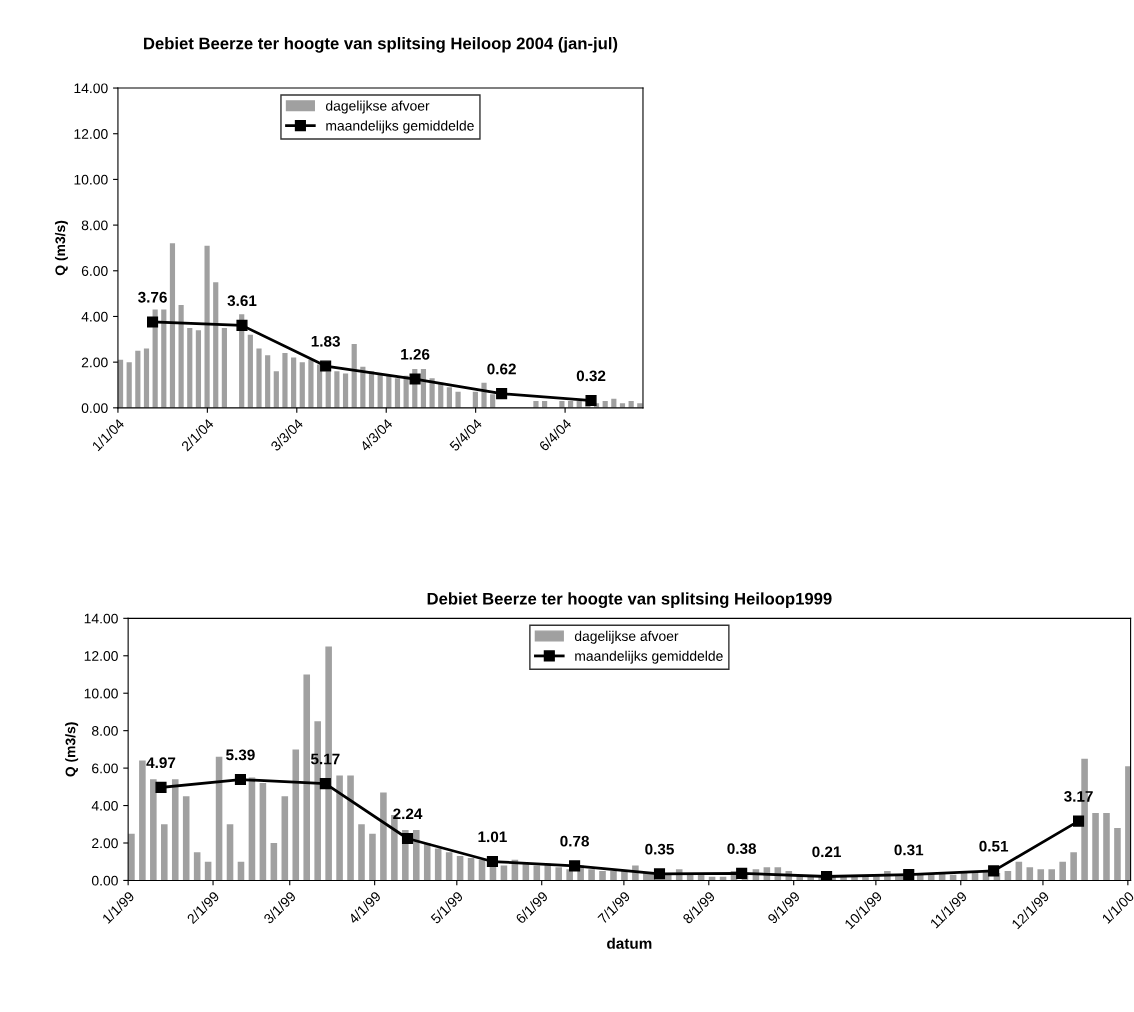 This screenshot has height=1012, width=1134. I want to click on chart-title: Debiet Beerze ter hoogte van splitsing Heiloop1999, so click(629, 600).